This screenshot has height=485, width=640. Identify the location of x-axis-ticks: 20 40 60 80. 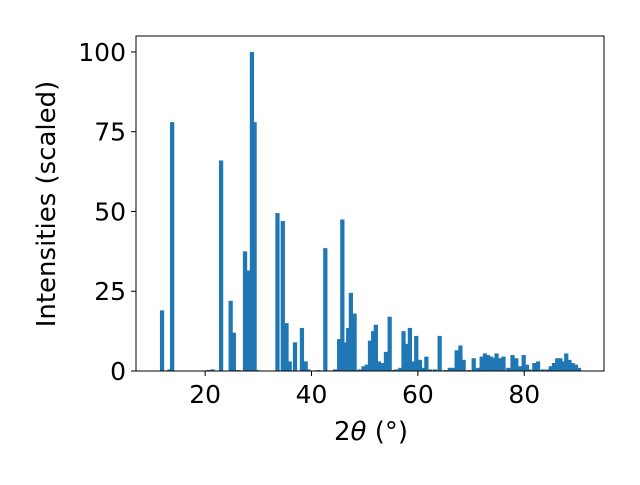
(364, 390).